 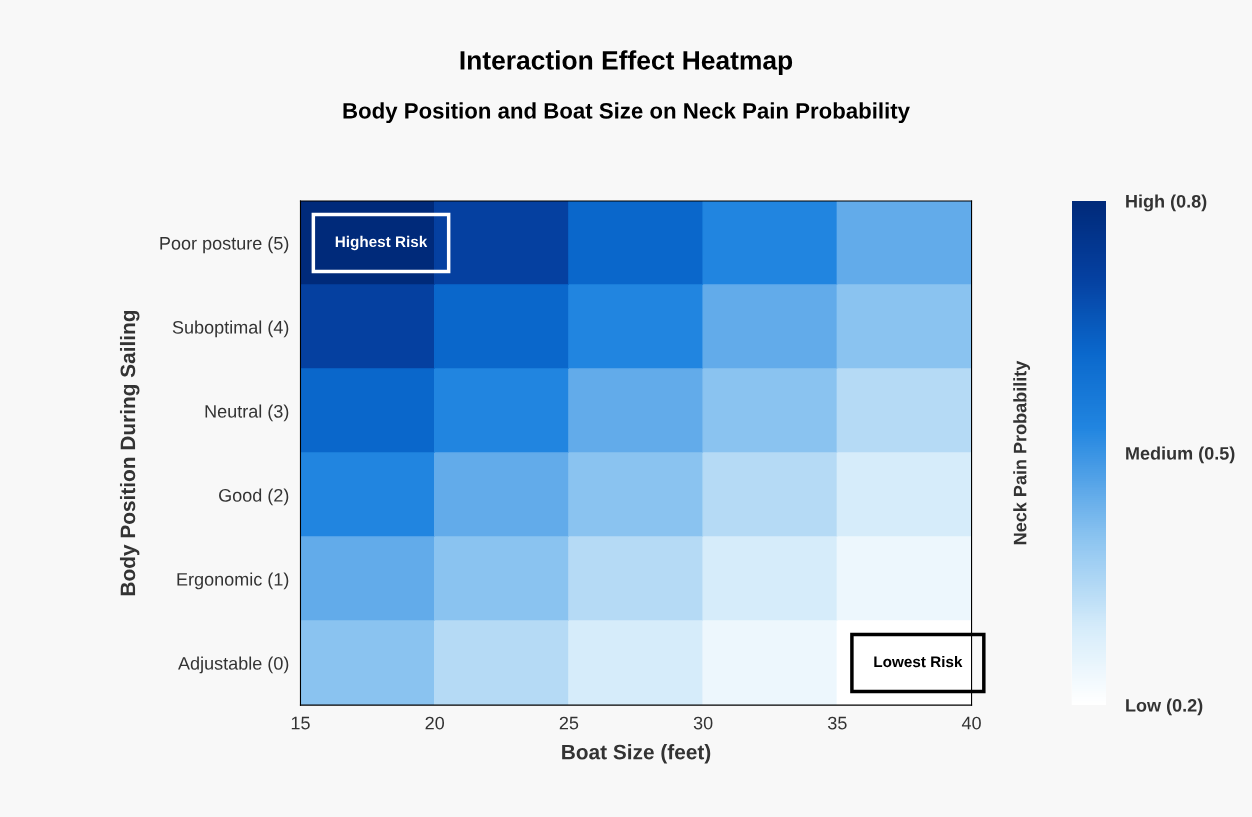 I want to click on x-tick-label: 20, so click(x=435, y=723).